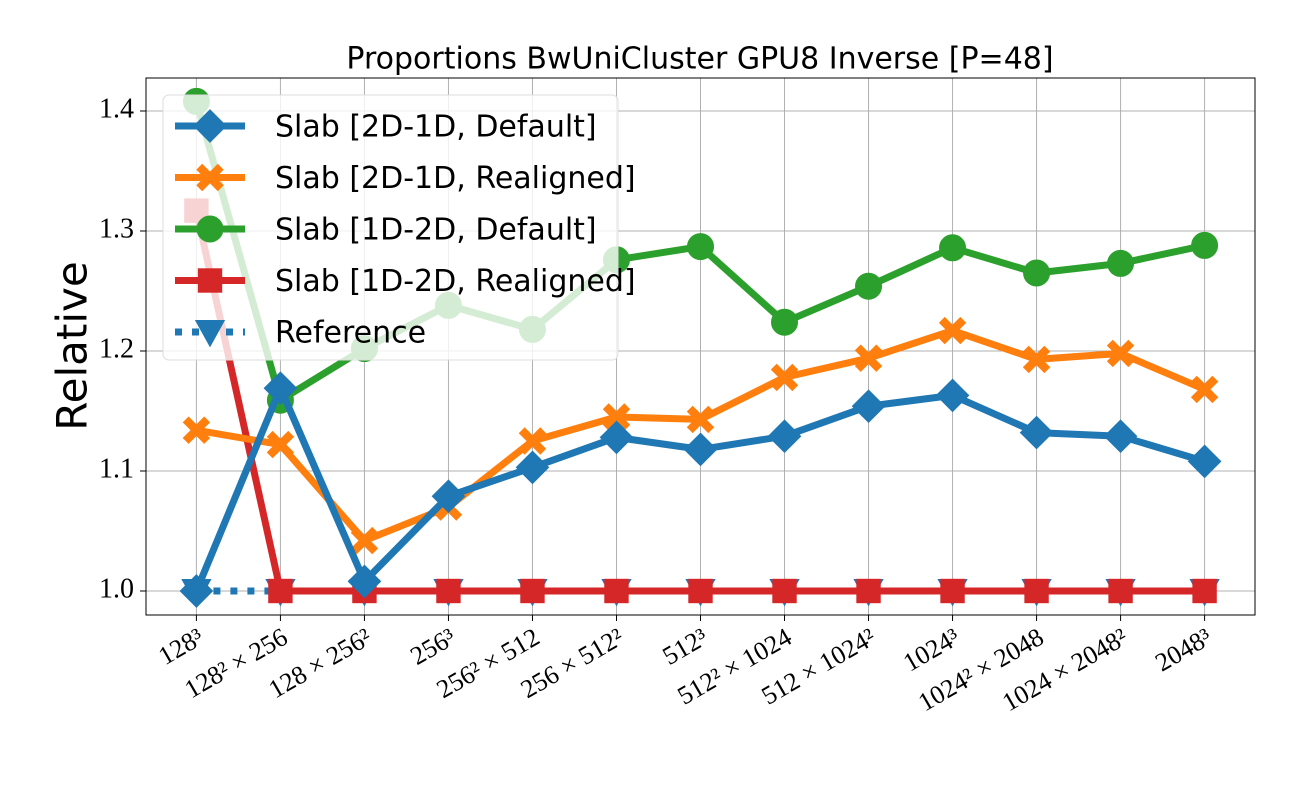 This screenshot has width=1300, height=800. Describe the element at coordinates (1183, 649) in the screenshot. I see `x-tick-label: 2048³` at that location.